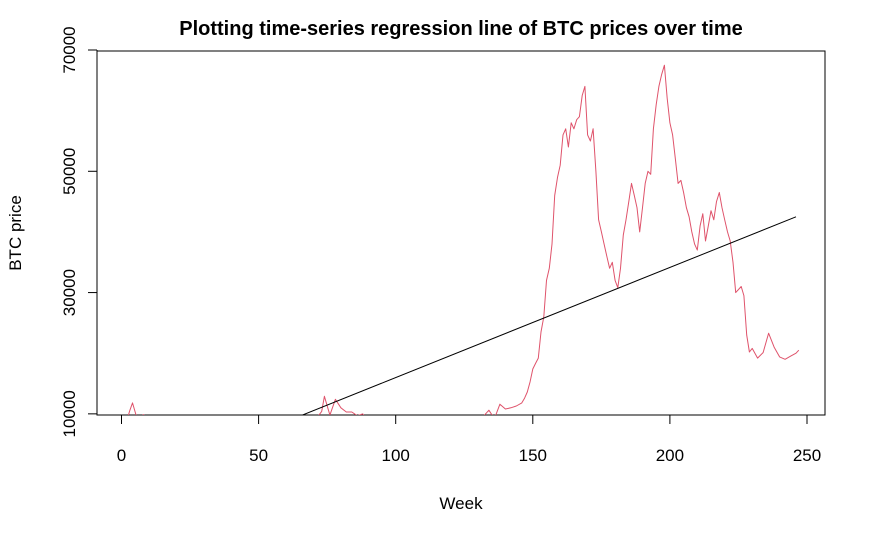 The image size is (875, 540). I want to click on x-tick-label: 250, so click(807, 455).